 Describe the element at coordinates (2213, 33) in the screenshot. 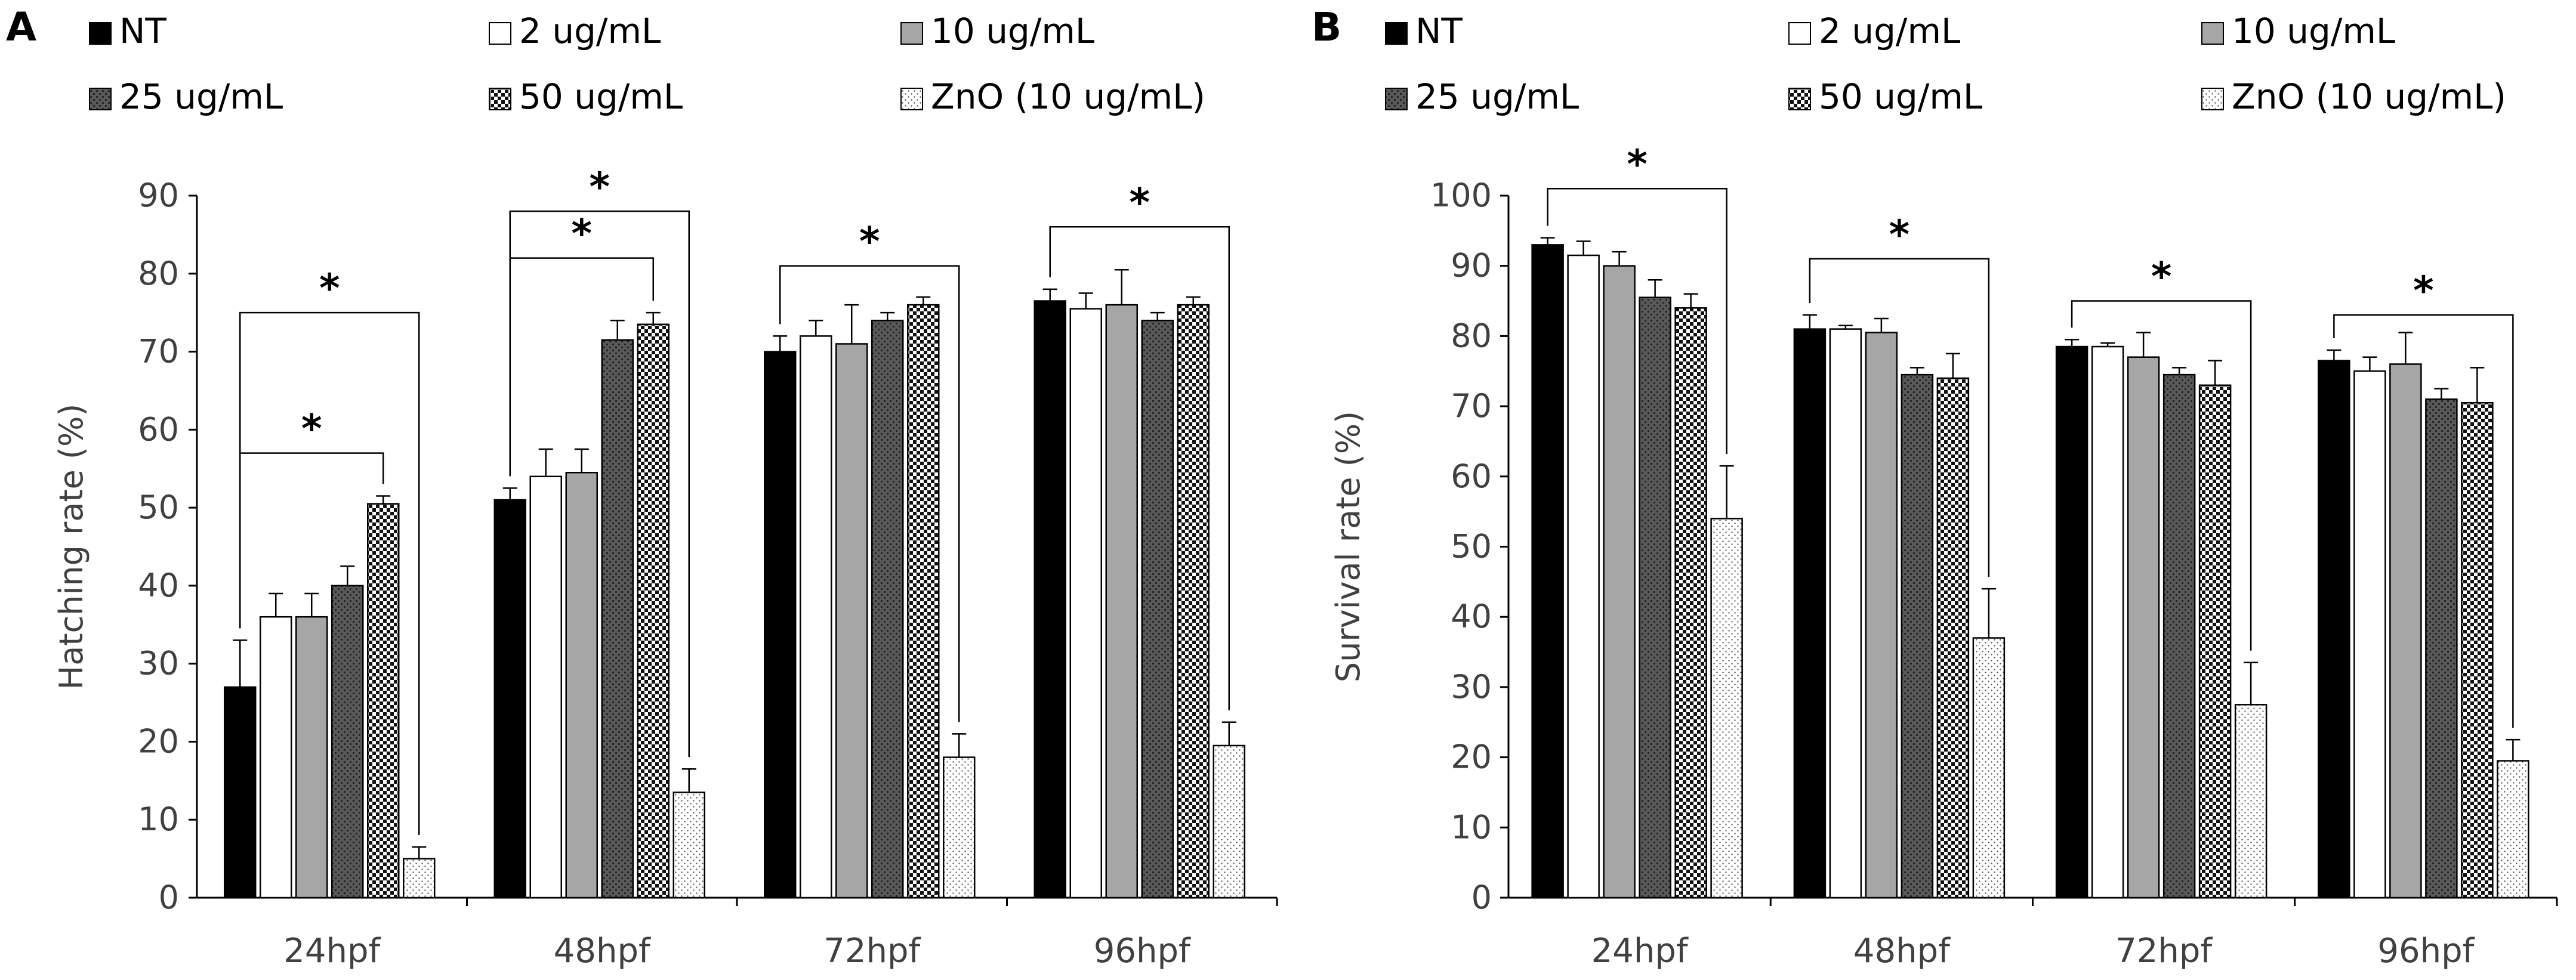

I see `panel-b-legend-swatch-10-ug-ml` at that location.